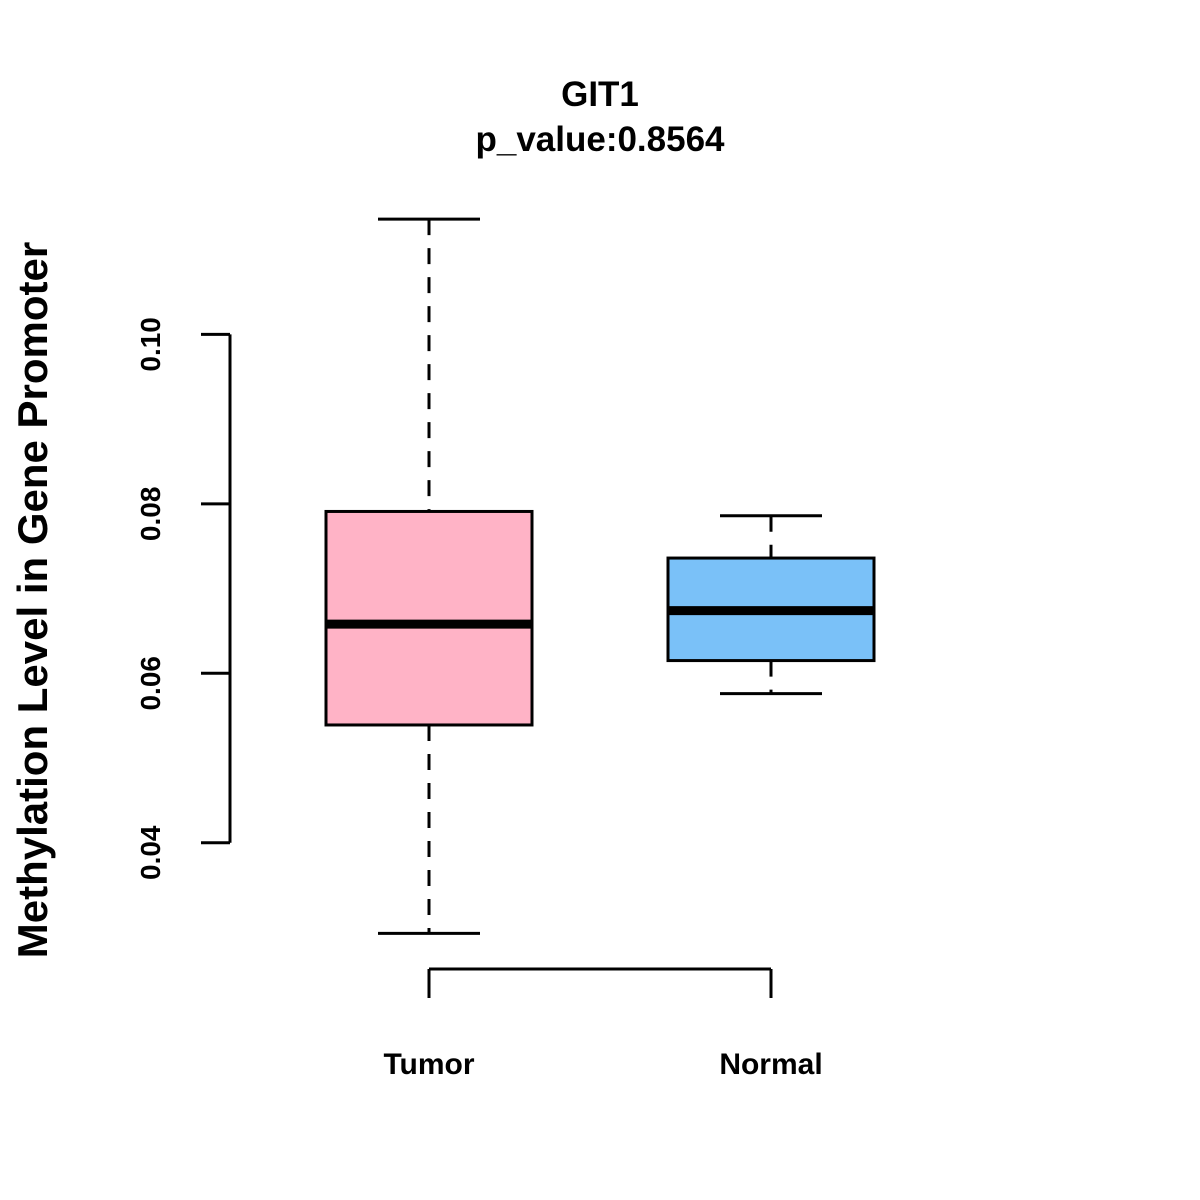 Image resolution: width=1200 pixels, height=1200 pixels. What do you see at coordinates (771, 605) in the screenshot?
I see `box-normal` at bounding box center [771, 605].